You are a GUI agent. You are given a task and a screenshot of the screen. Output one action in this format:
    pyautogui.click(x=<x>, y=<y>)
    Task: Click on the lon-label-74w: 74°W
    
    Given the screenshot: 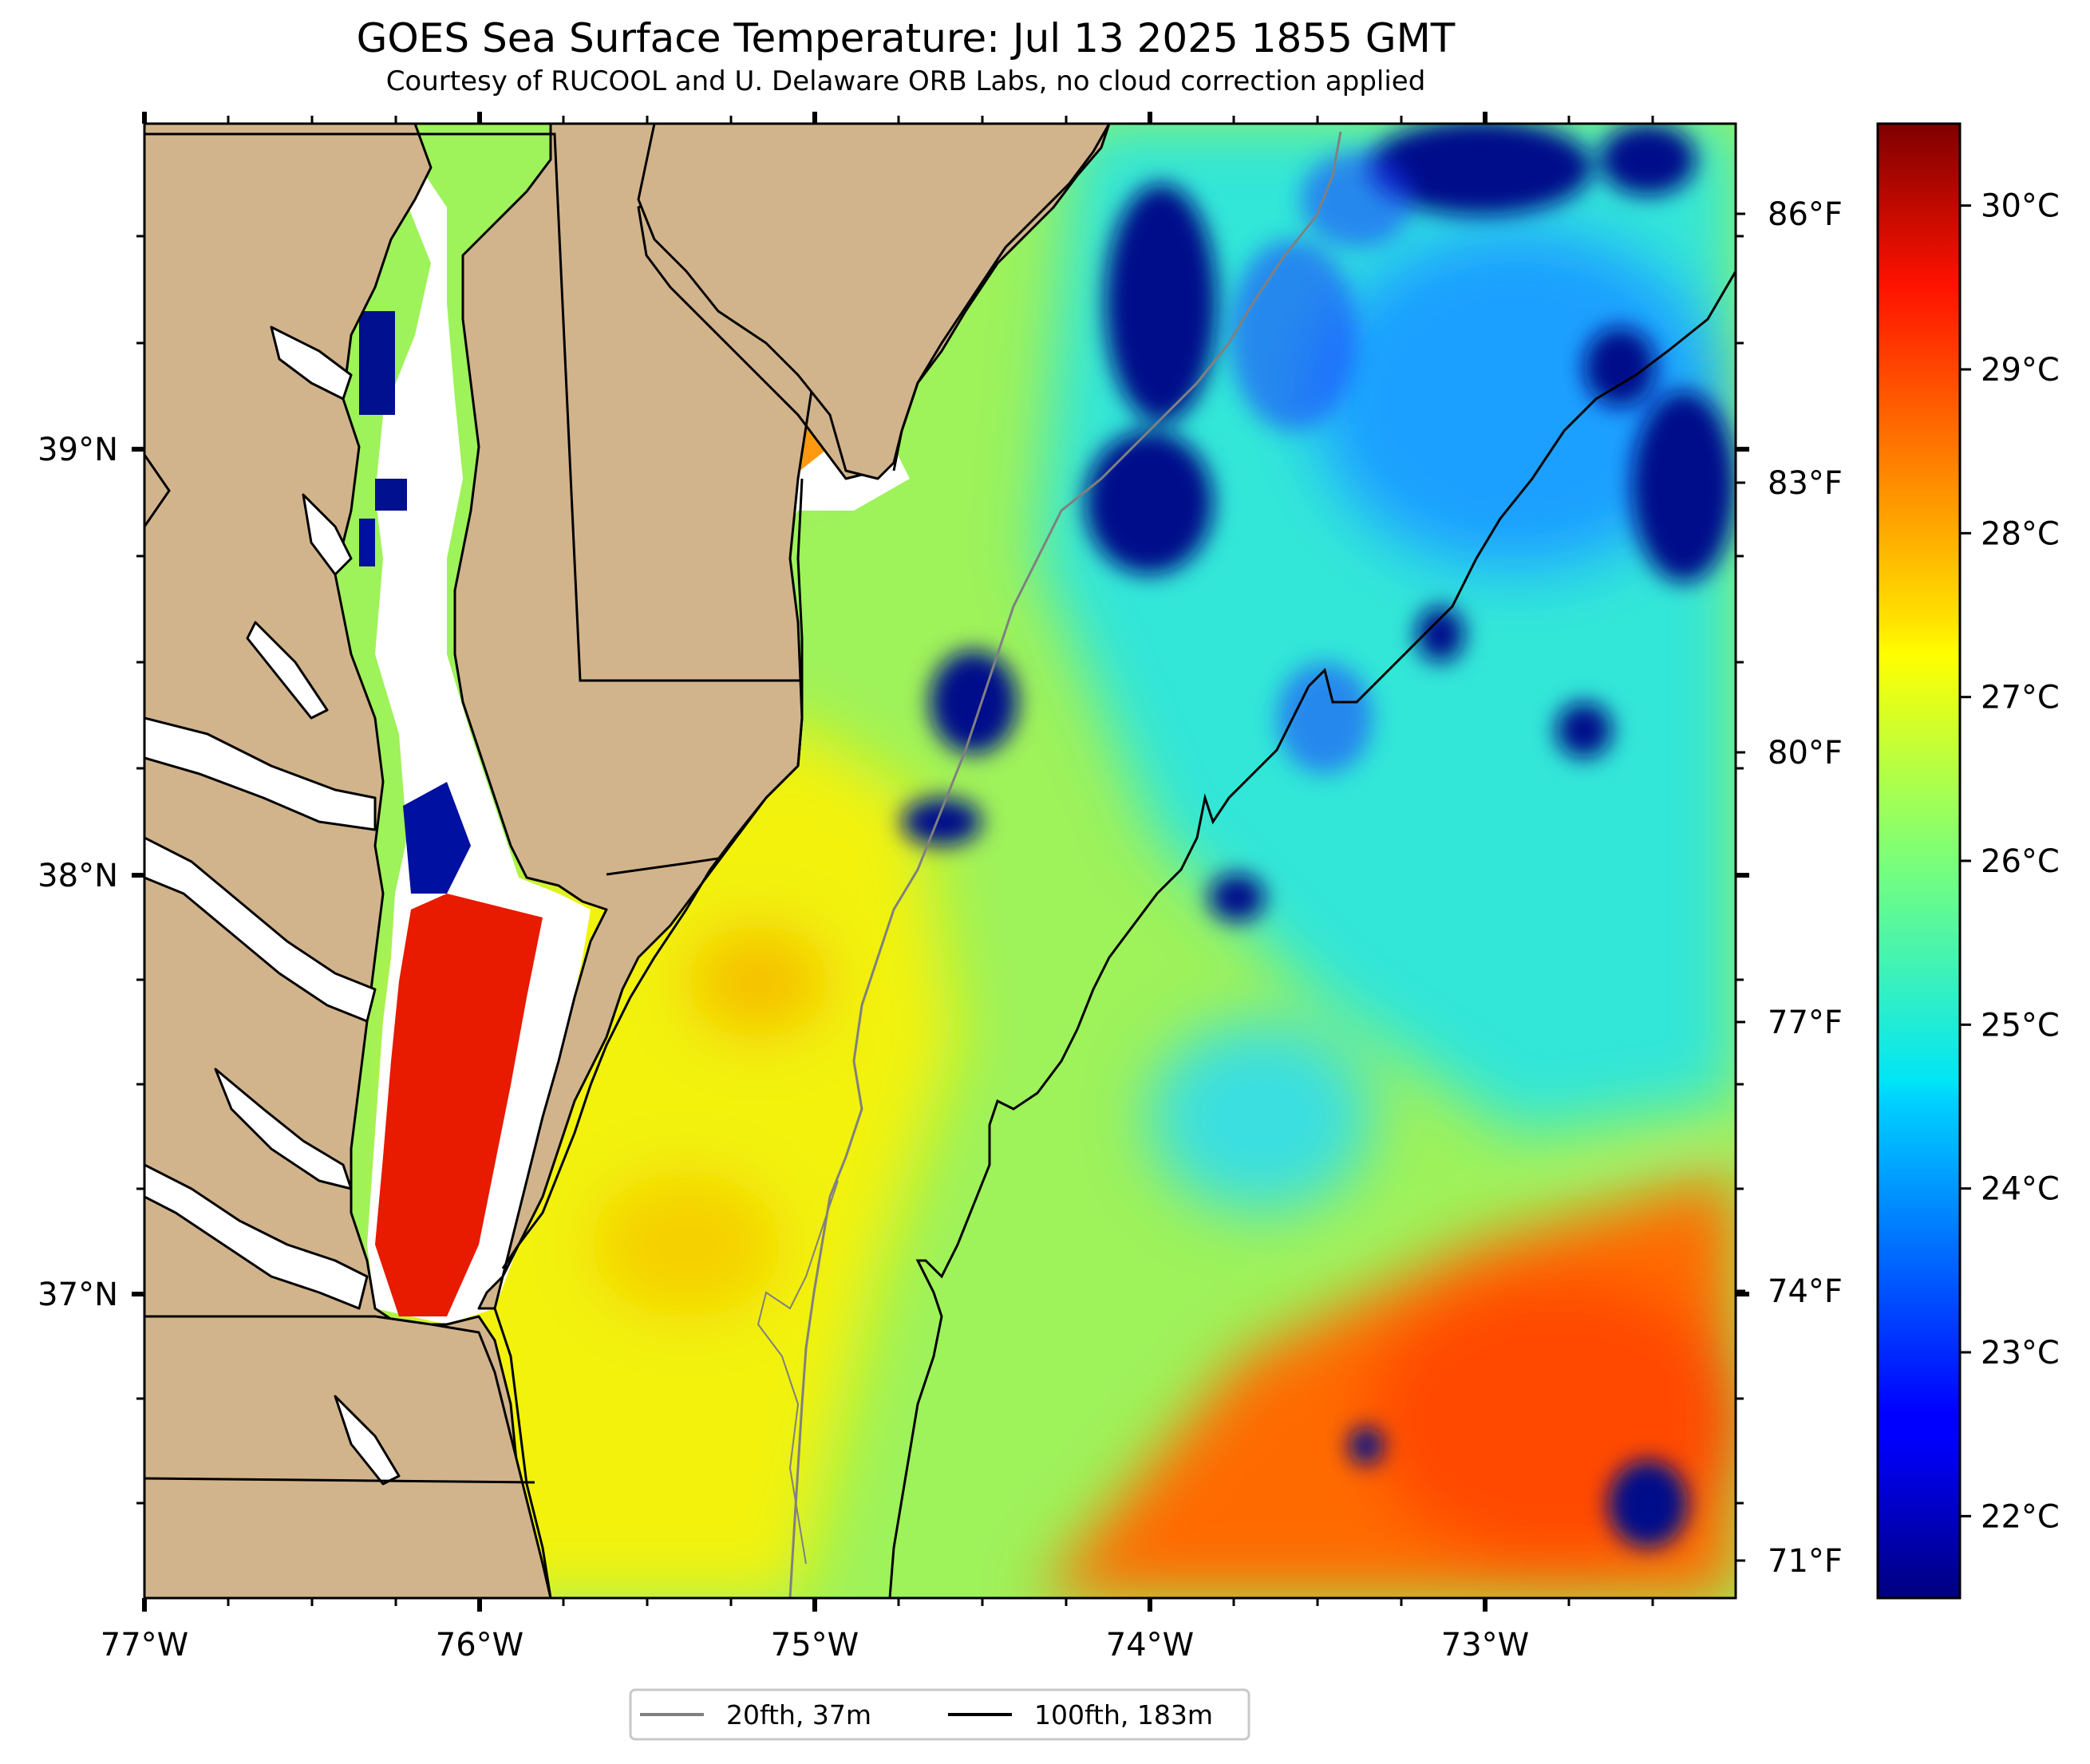 What is the action you would take?
    pyautogui.click(x=1150, y=1645)
    